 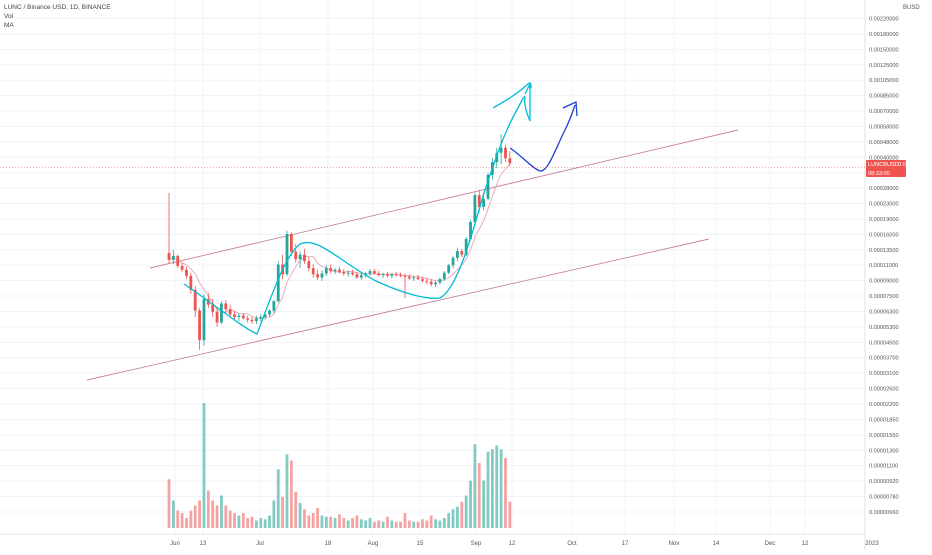 I want to click on time-tick-label: 12, so click(x=512, y=544).